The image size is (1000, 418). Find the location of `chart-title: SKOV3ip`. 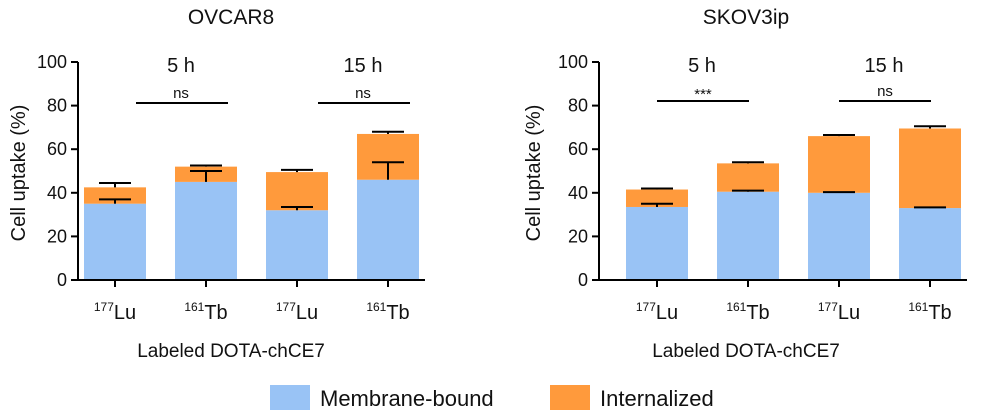

chart-title: SKOV3ip is located at coordinates (746, 17).